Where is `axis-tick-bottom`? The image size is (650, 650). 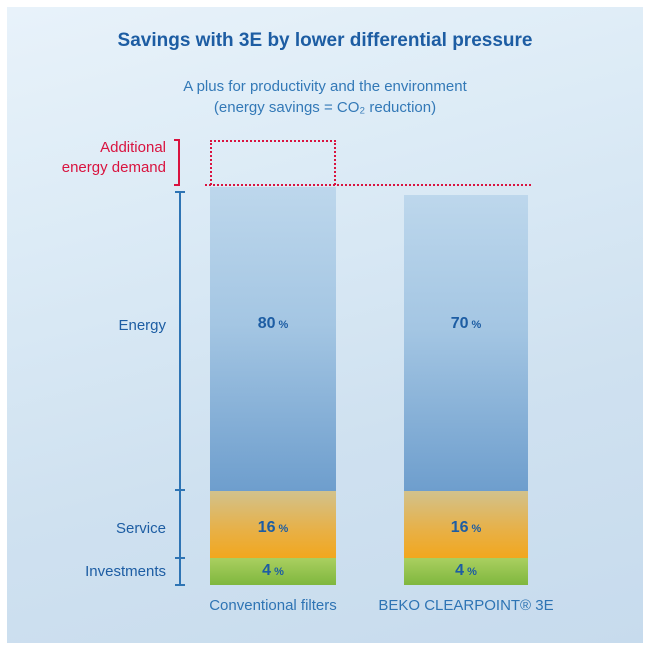 axis-tick-bottom is located at coordinates (180, 585).